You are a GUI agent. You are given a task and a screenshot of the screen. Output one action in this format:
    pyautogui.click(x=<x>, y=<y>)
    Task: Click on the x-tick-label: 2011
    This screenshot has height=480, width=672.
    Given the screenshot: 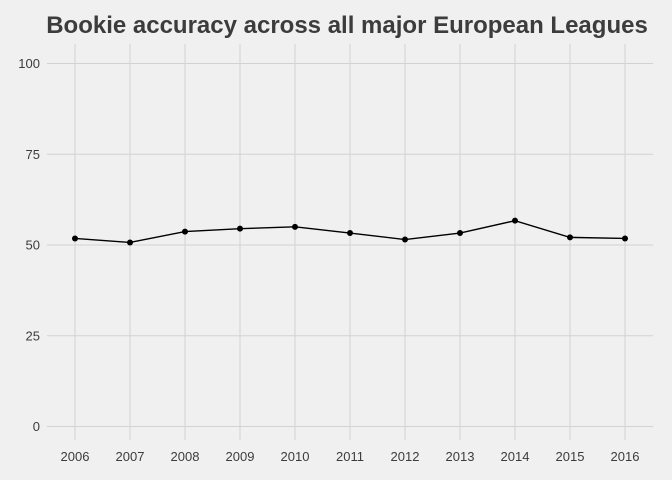 What is the action you would take?
    pyautogui.click(x=350, y=456)
    